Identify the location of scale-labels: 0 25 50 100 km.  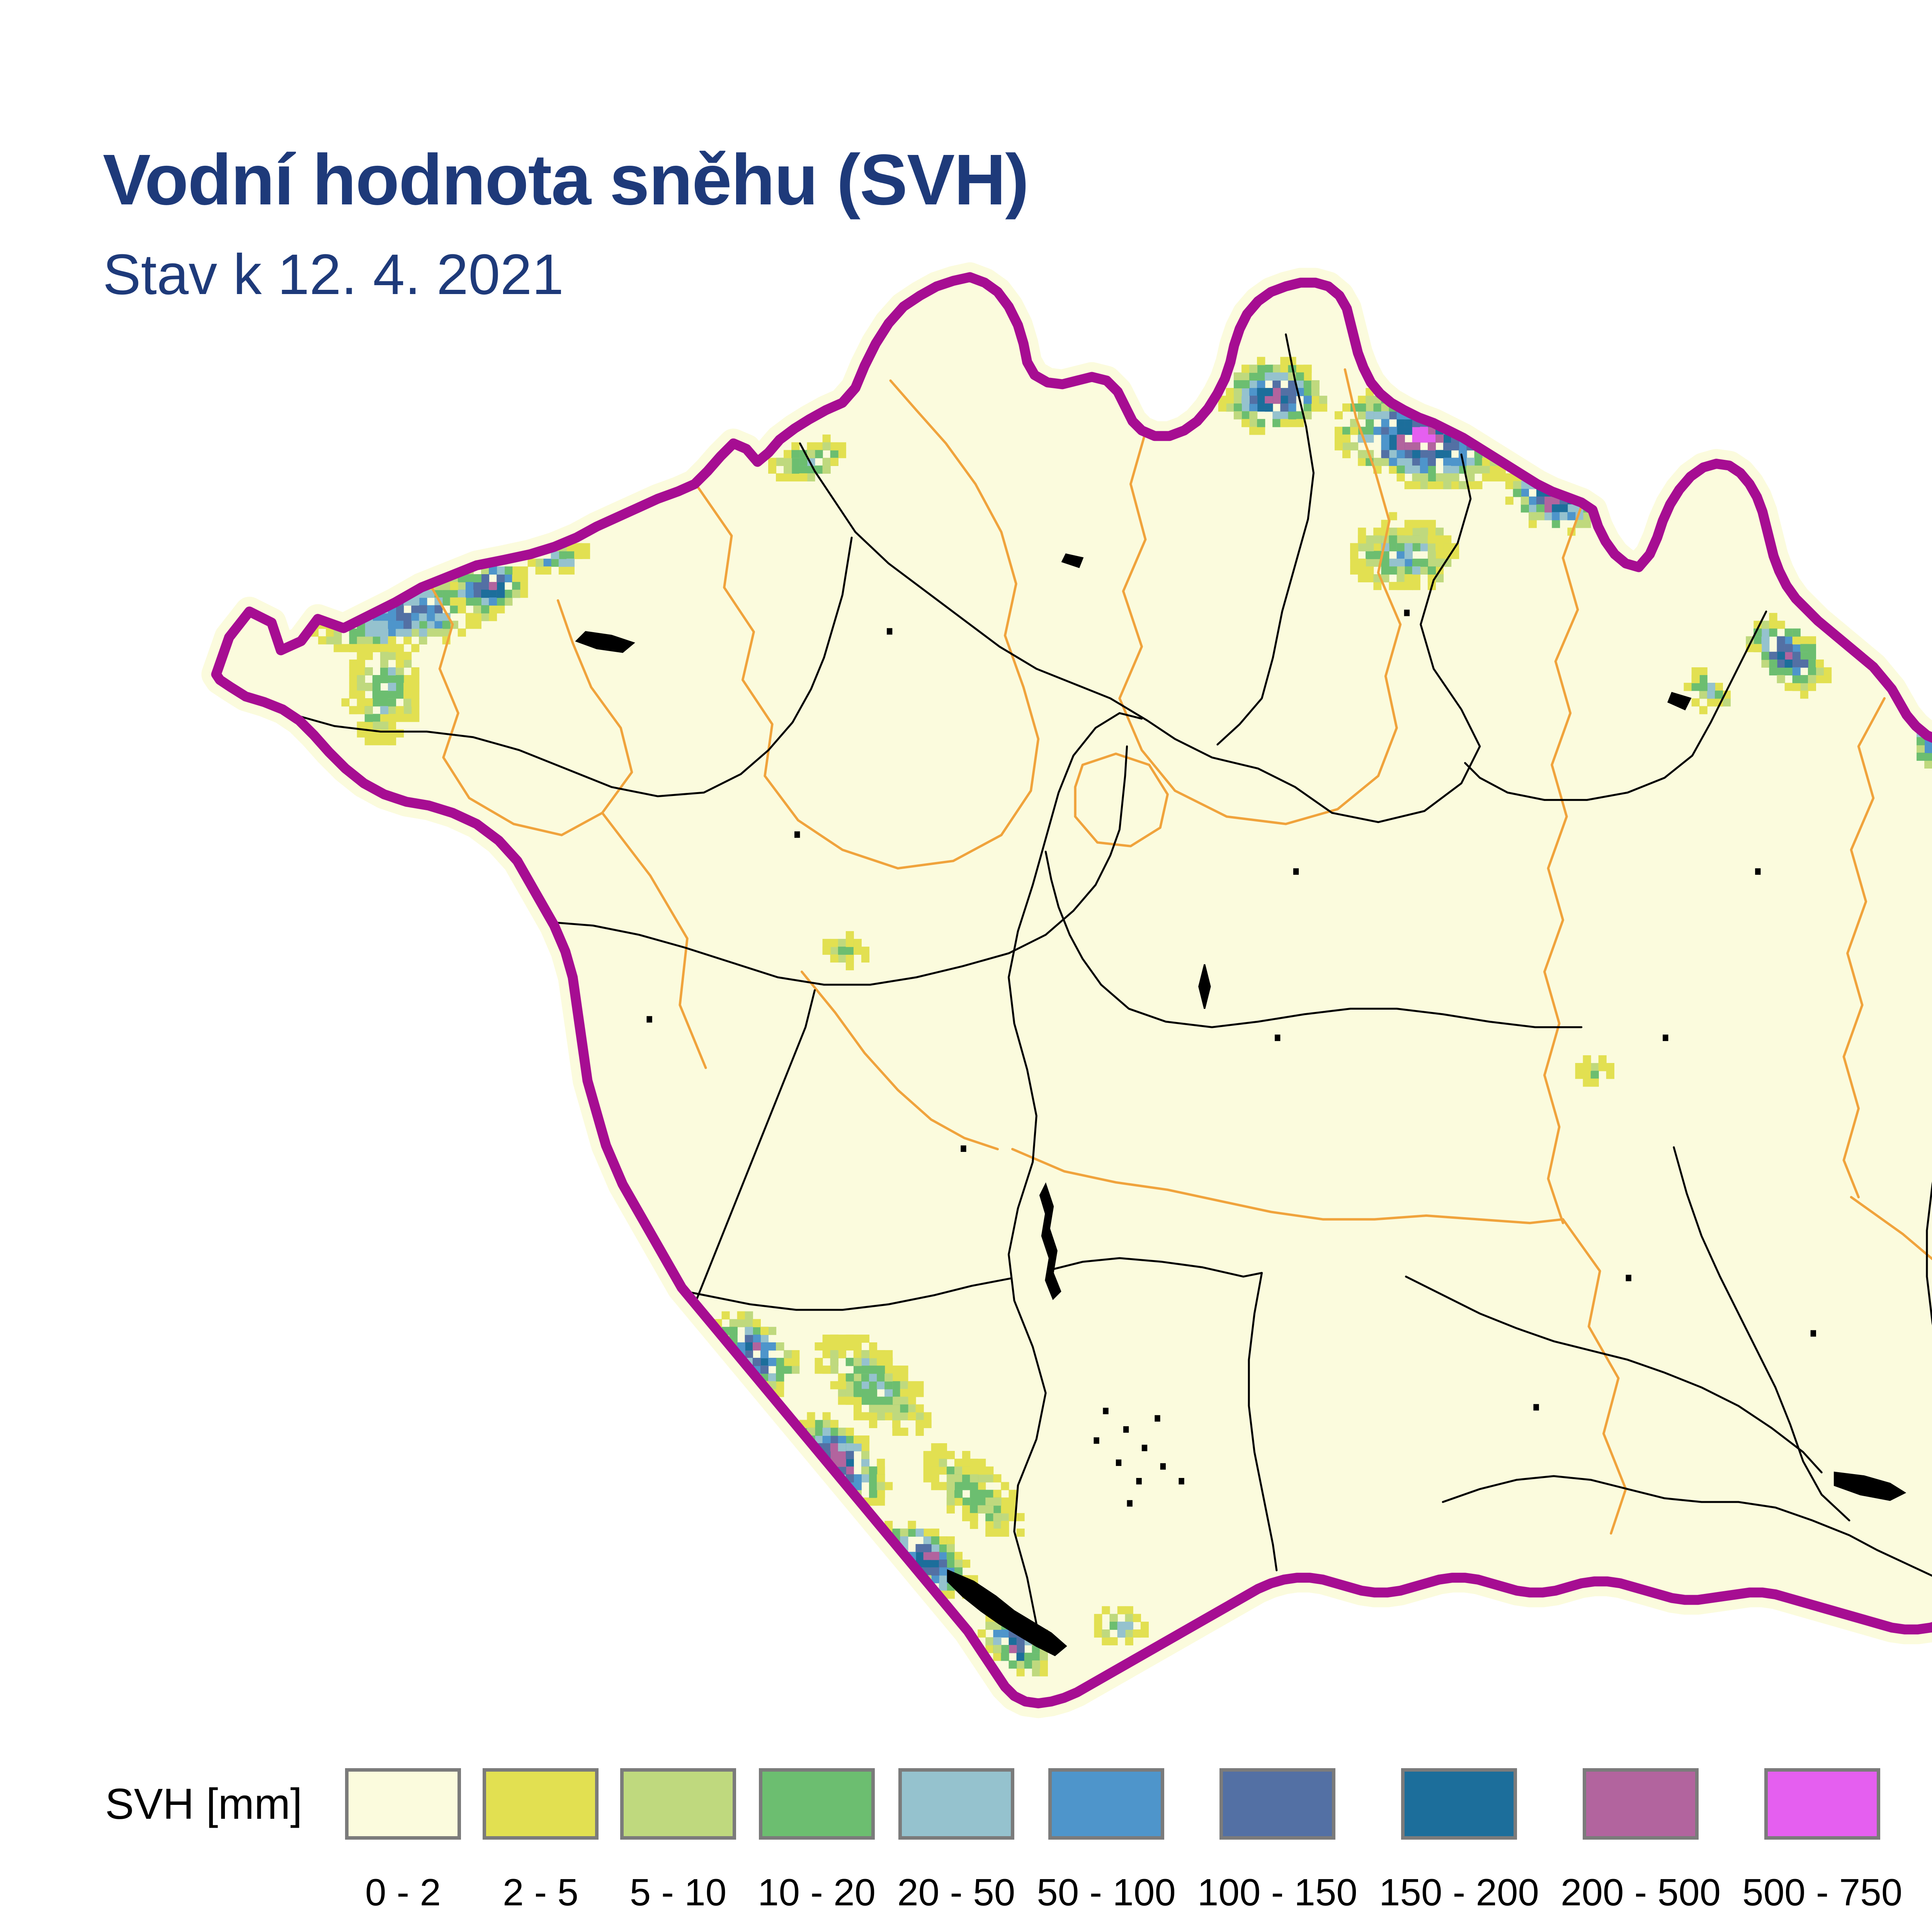
(1429, 1930).